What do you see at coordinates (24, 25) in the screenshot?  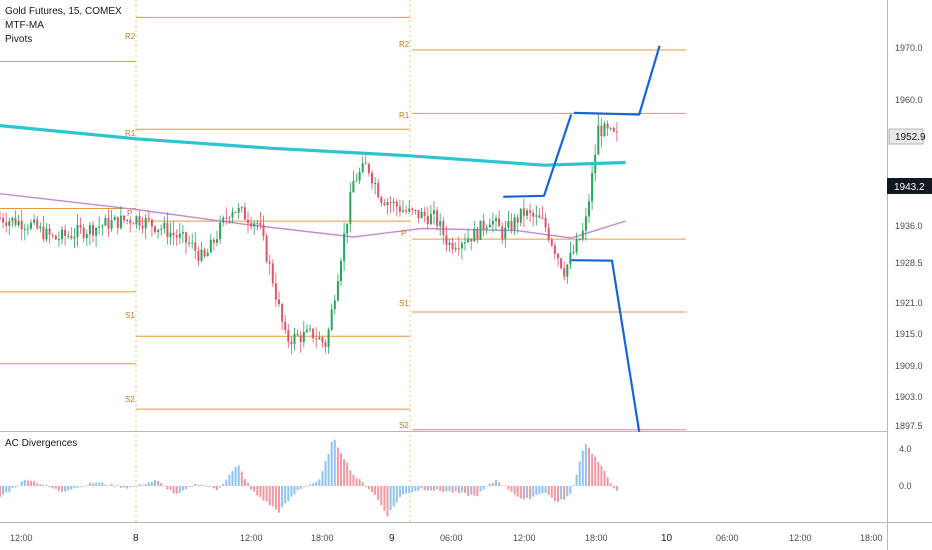 I see `indicator-mtf-ma-label: MTF-MA` at bounding box center [24, 25].